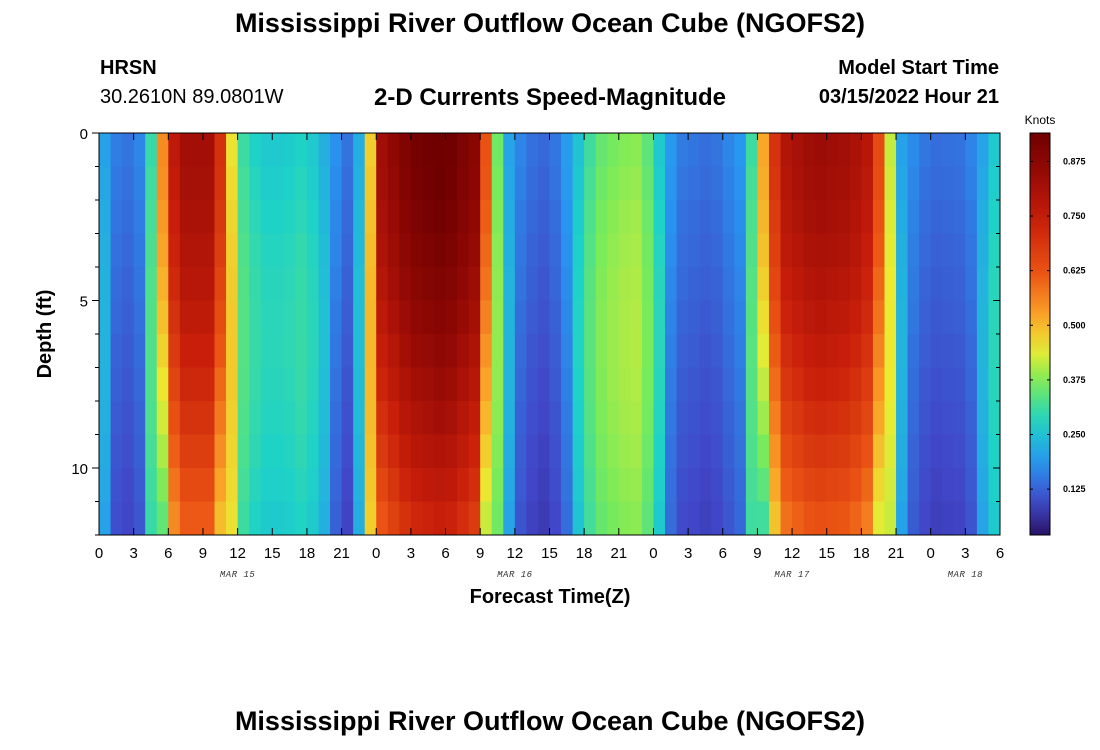 This screenshot has width=1100, height=750. Describe the element at coordinates (584, 553) in the screenshot. I see `x-tick-label: 18` at that location.